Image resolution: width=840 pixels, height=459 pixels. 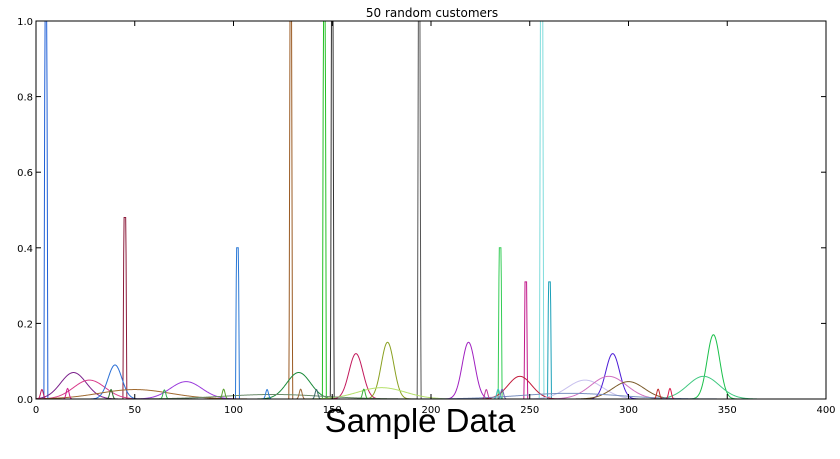 What do you see at coordinates (25, 249) in the screenshot?
I see `y-tick-label: 0.4` at bounding box center [25, 249].